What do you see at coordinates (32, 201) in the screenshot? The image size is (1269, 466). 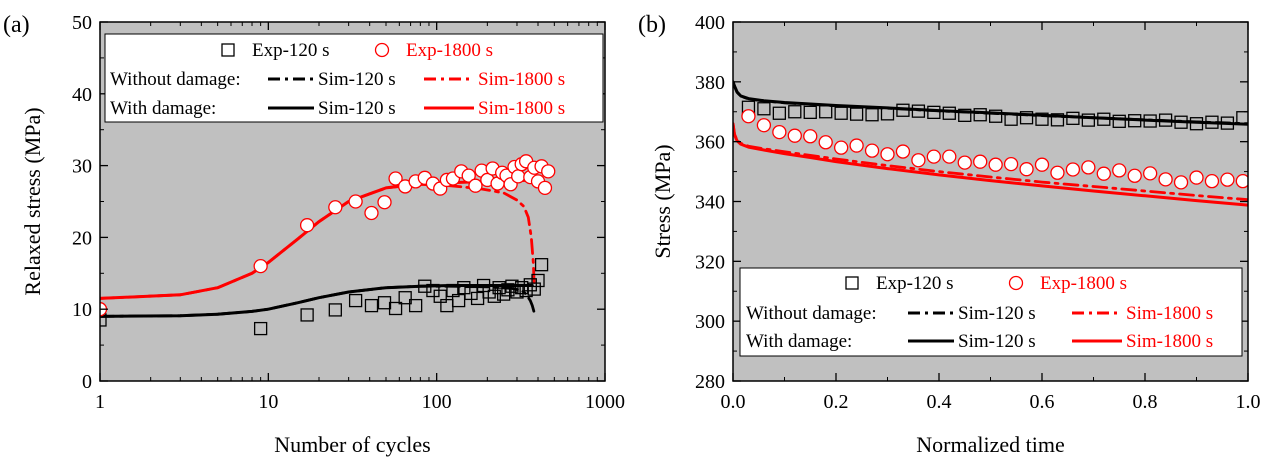 I see `y-axis-label: Relaxed stress (MPa)` at bounding box center [32, 201].